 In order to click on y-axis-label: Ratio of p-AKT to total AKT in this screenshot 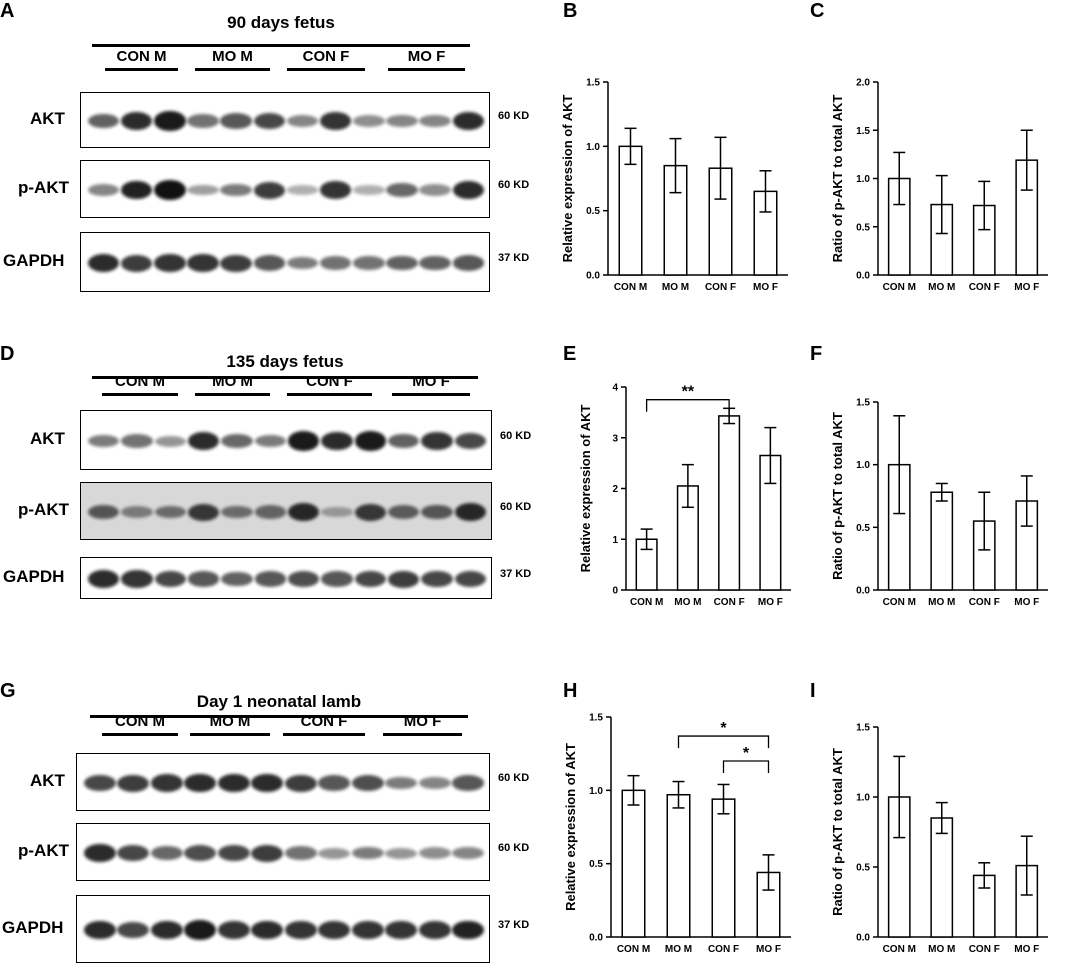, I will do `click(837, 179)`.